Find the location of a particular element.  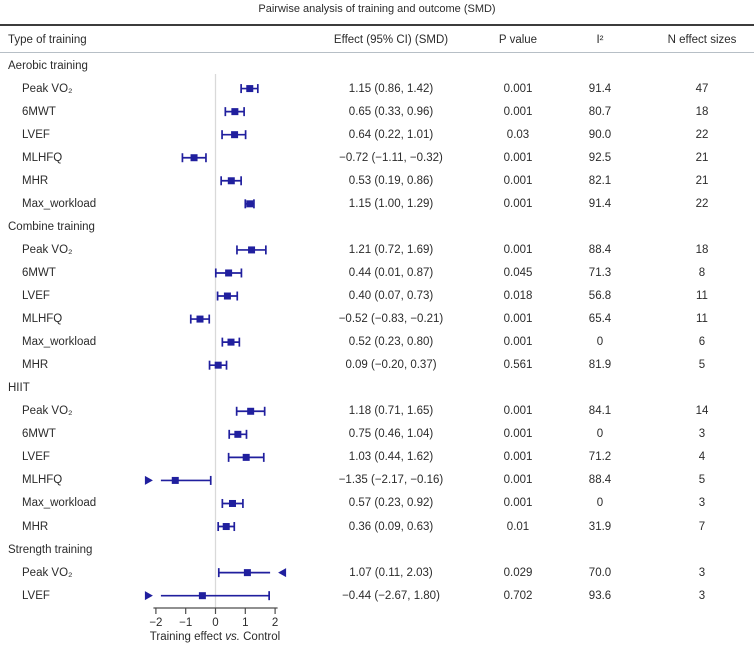

effect-value: 0.09 (−0.20, 0.37) is located at coordinates (391, 365).